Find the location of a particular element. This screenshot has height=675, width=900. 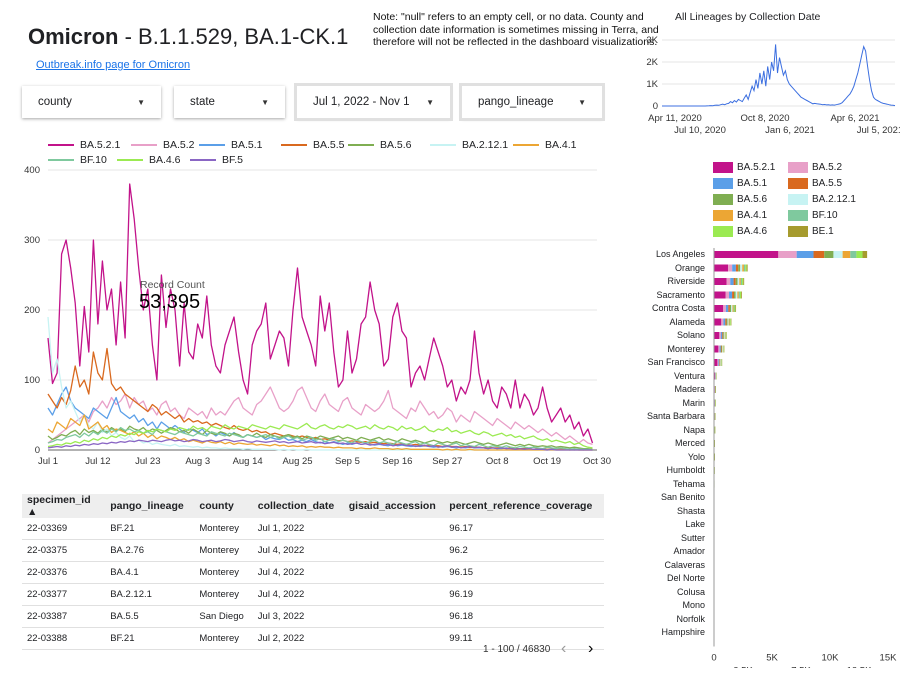

table-cell: 96.18 is located at coordinates (524, 616).